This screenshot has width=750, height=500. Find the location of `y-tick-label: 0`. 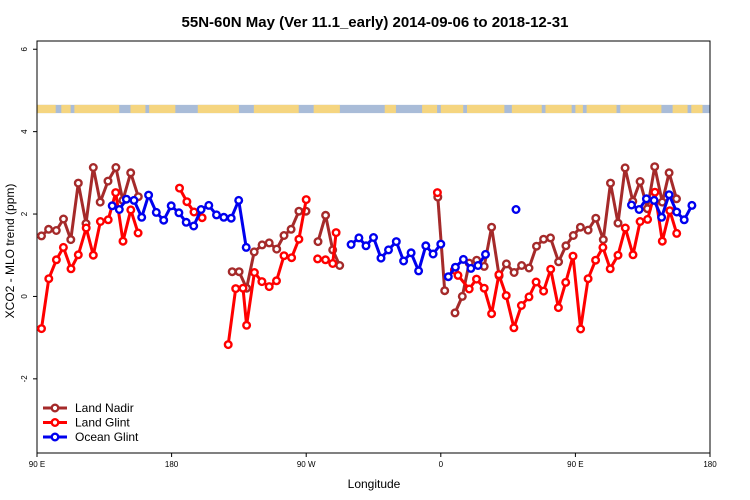

y-tick-label: 0 is located at coordinates (24, 296).